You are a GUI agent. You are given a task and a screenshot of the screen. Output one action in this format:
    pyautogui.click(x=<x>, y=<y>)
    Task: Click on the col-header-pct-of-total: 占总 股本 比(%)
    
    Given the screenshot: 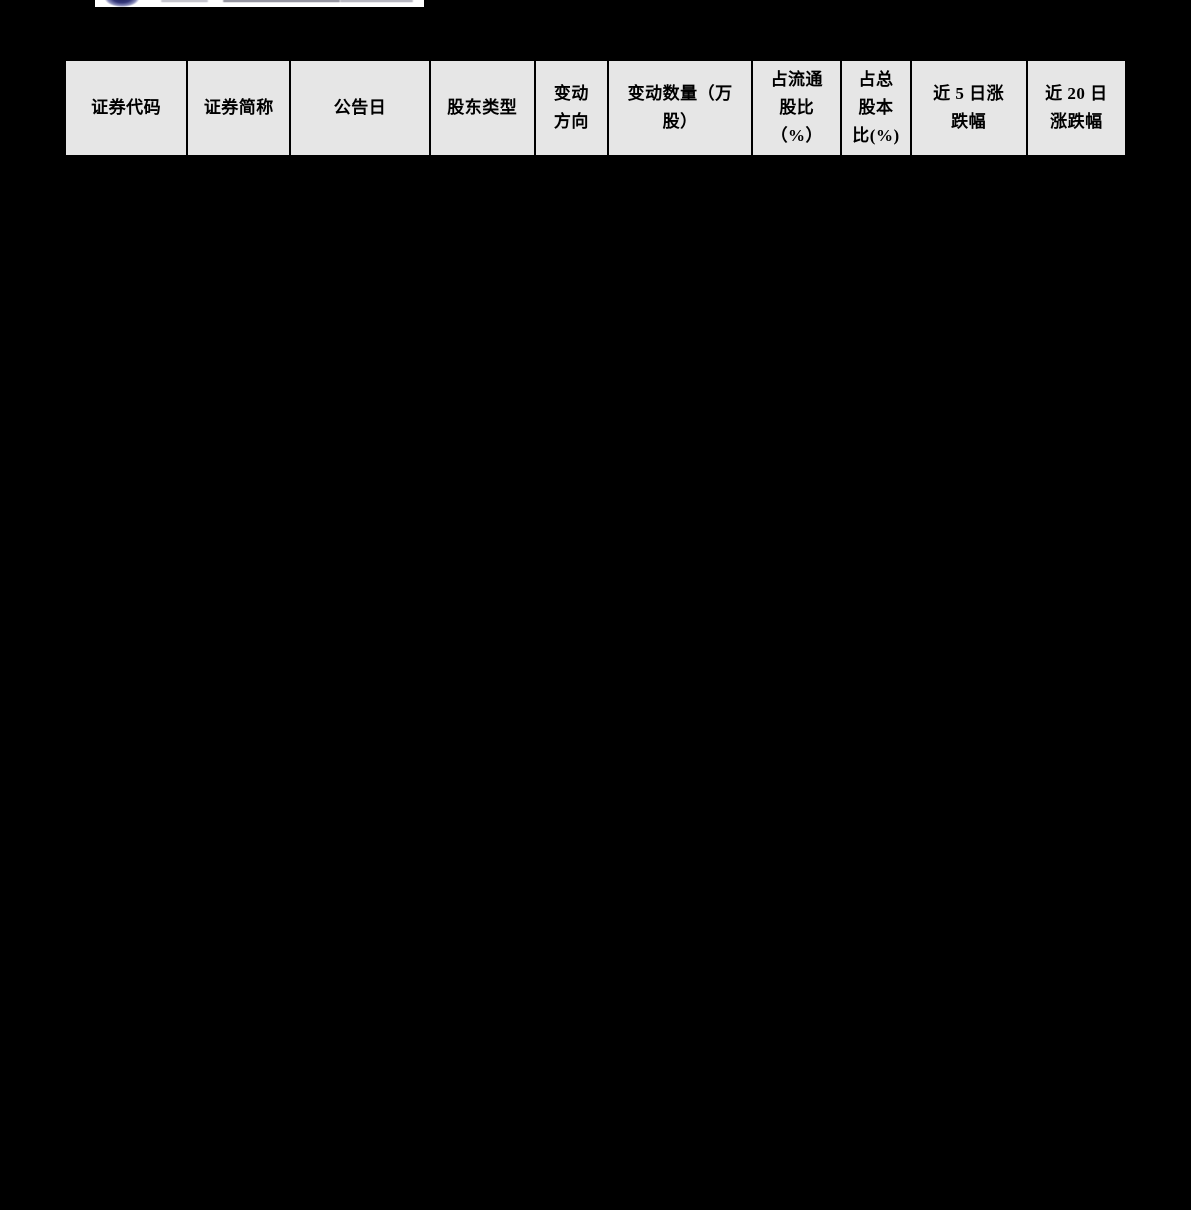 What is the action you would take?
    pyautogui.click(x=876, y=108)
    